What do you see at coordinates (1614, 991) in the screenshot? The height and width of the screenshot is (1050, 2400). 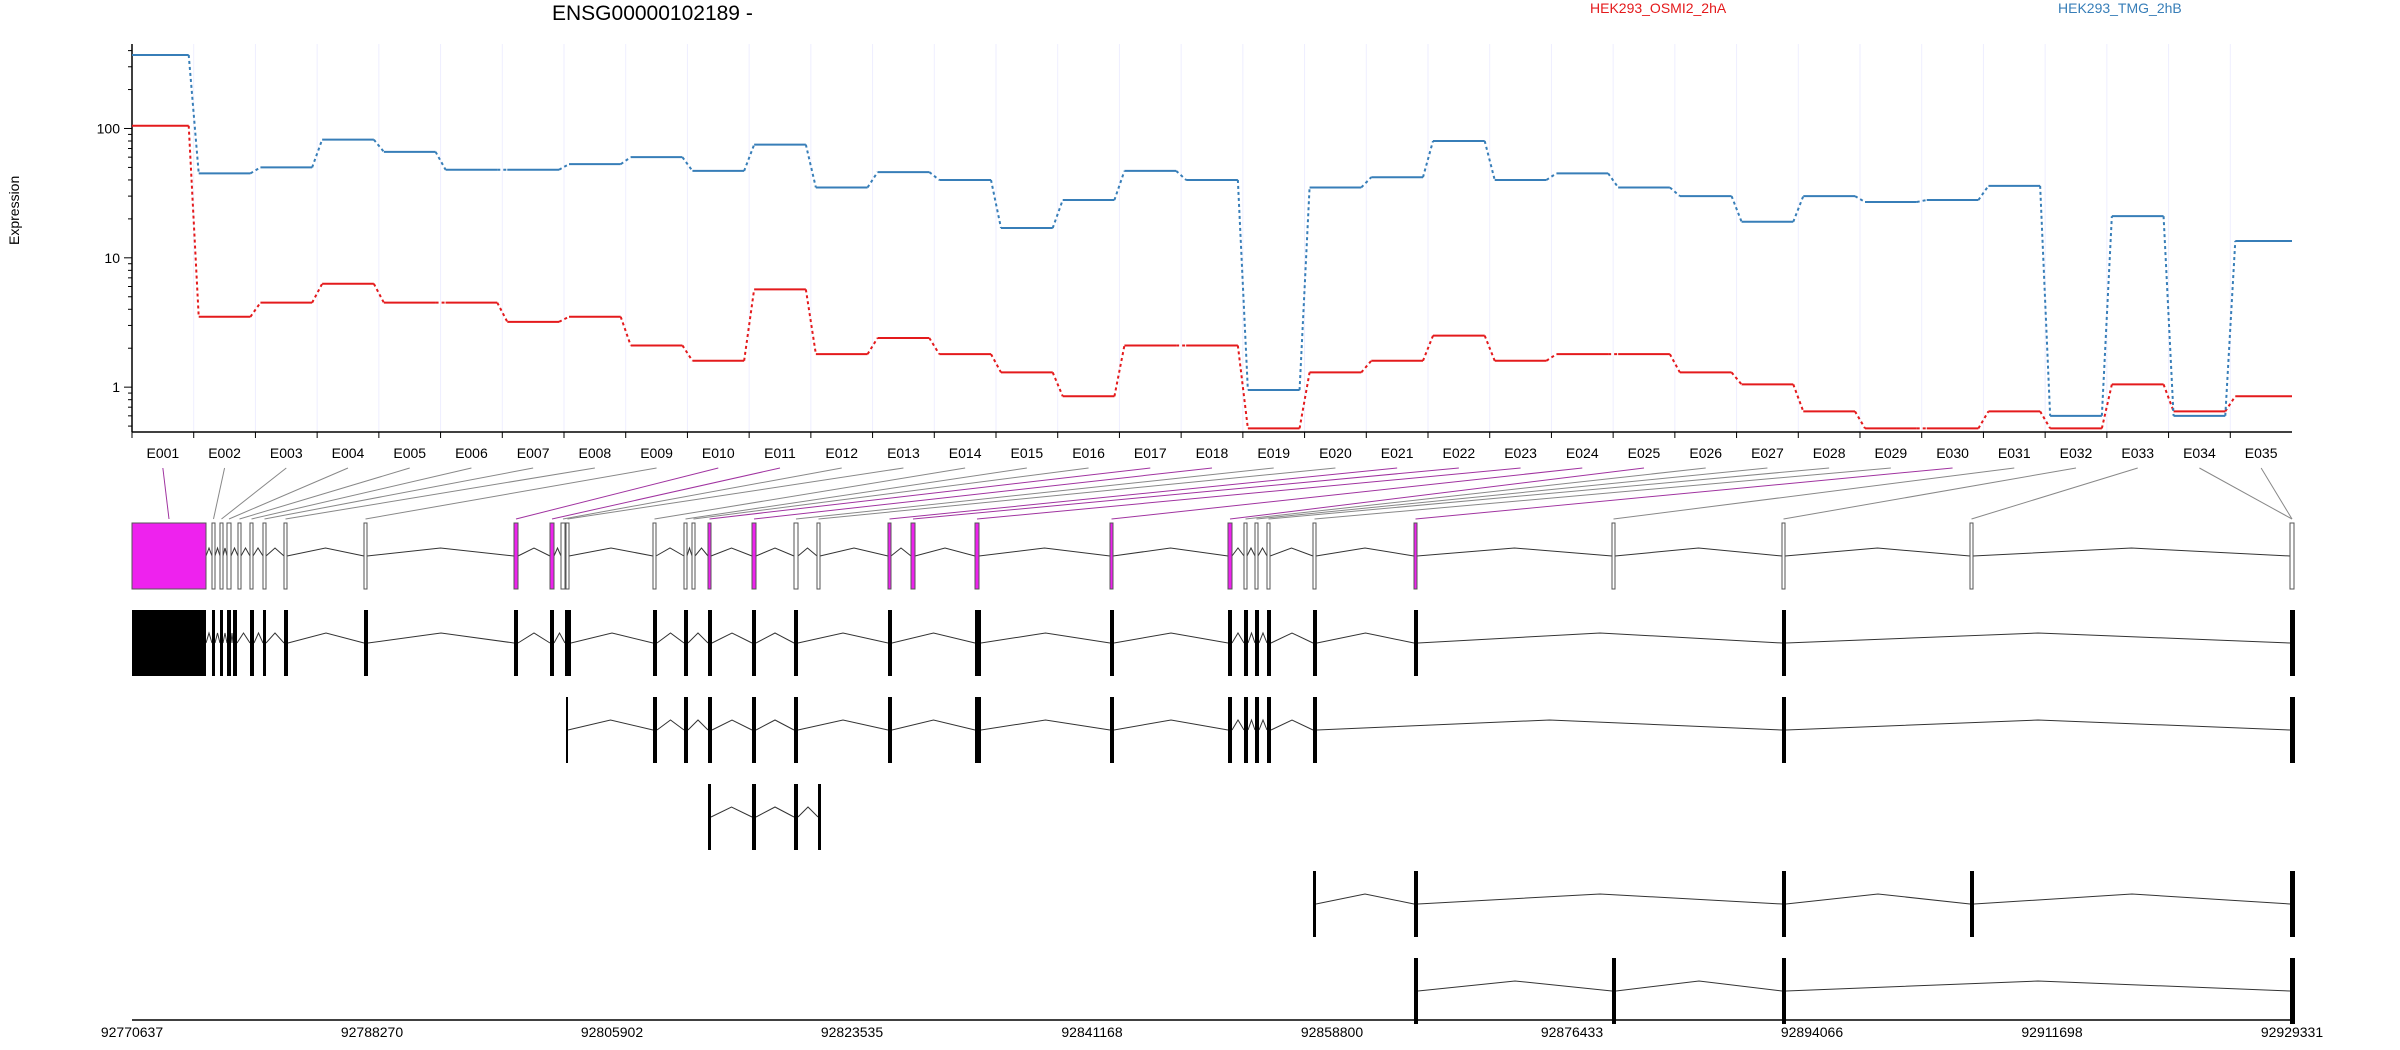 I see `transcript-5-exon` at bounding box center [1614, 991].